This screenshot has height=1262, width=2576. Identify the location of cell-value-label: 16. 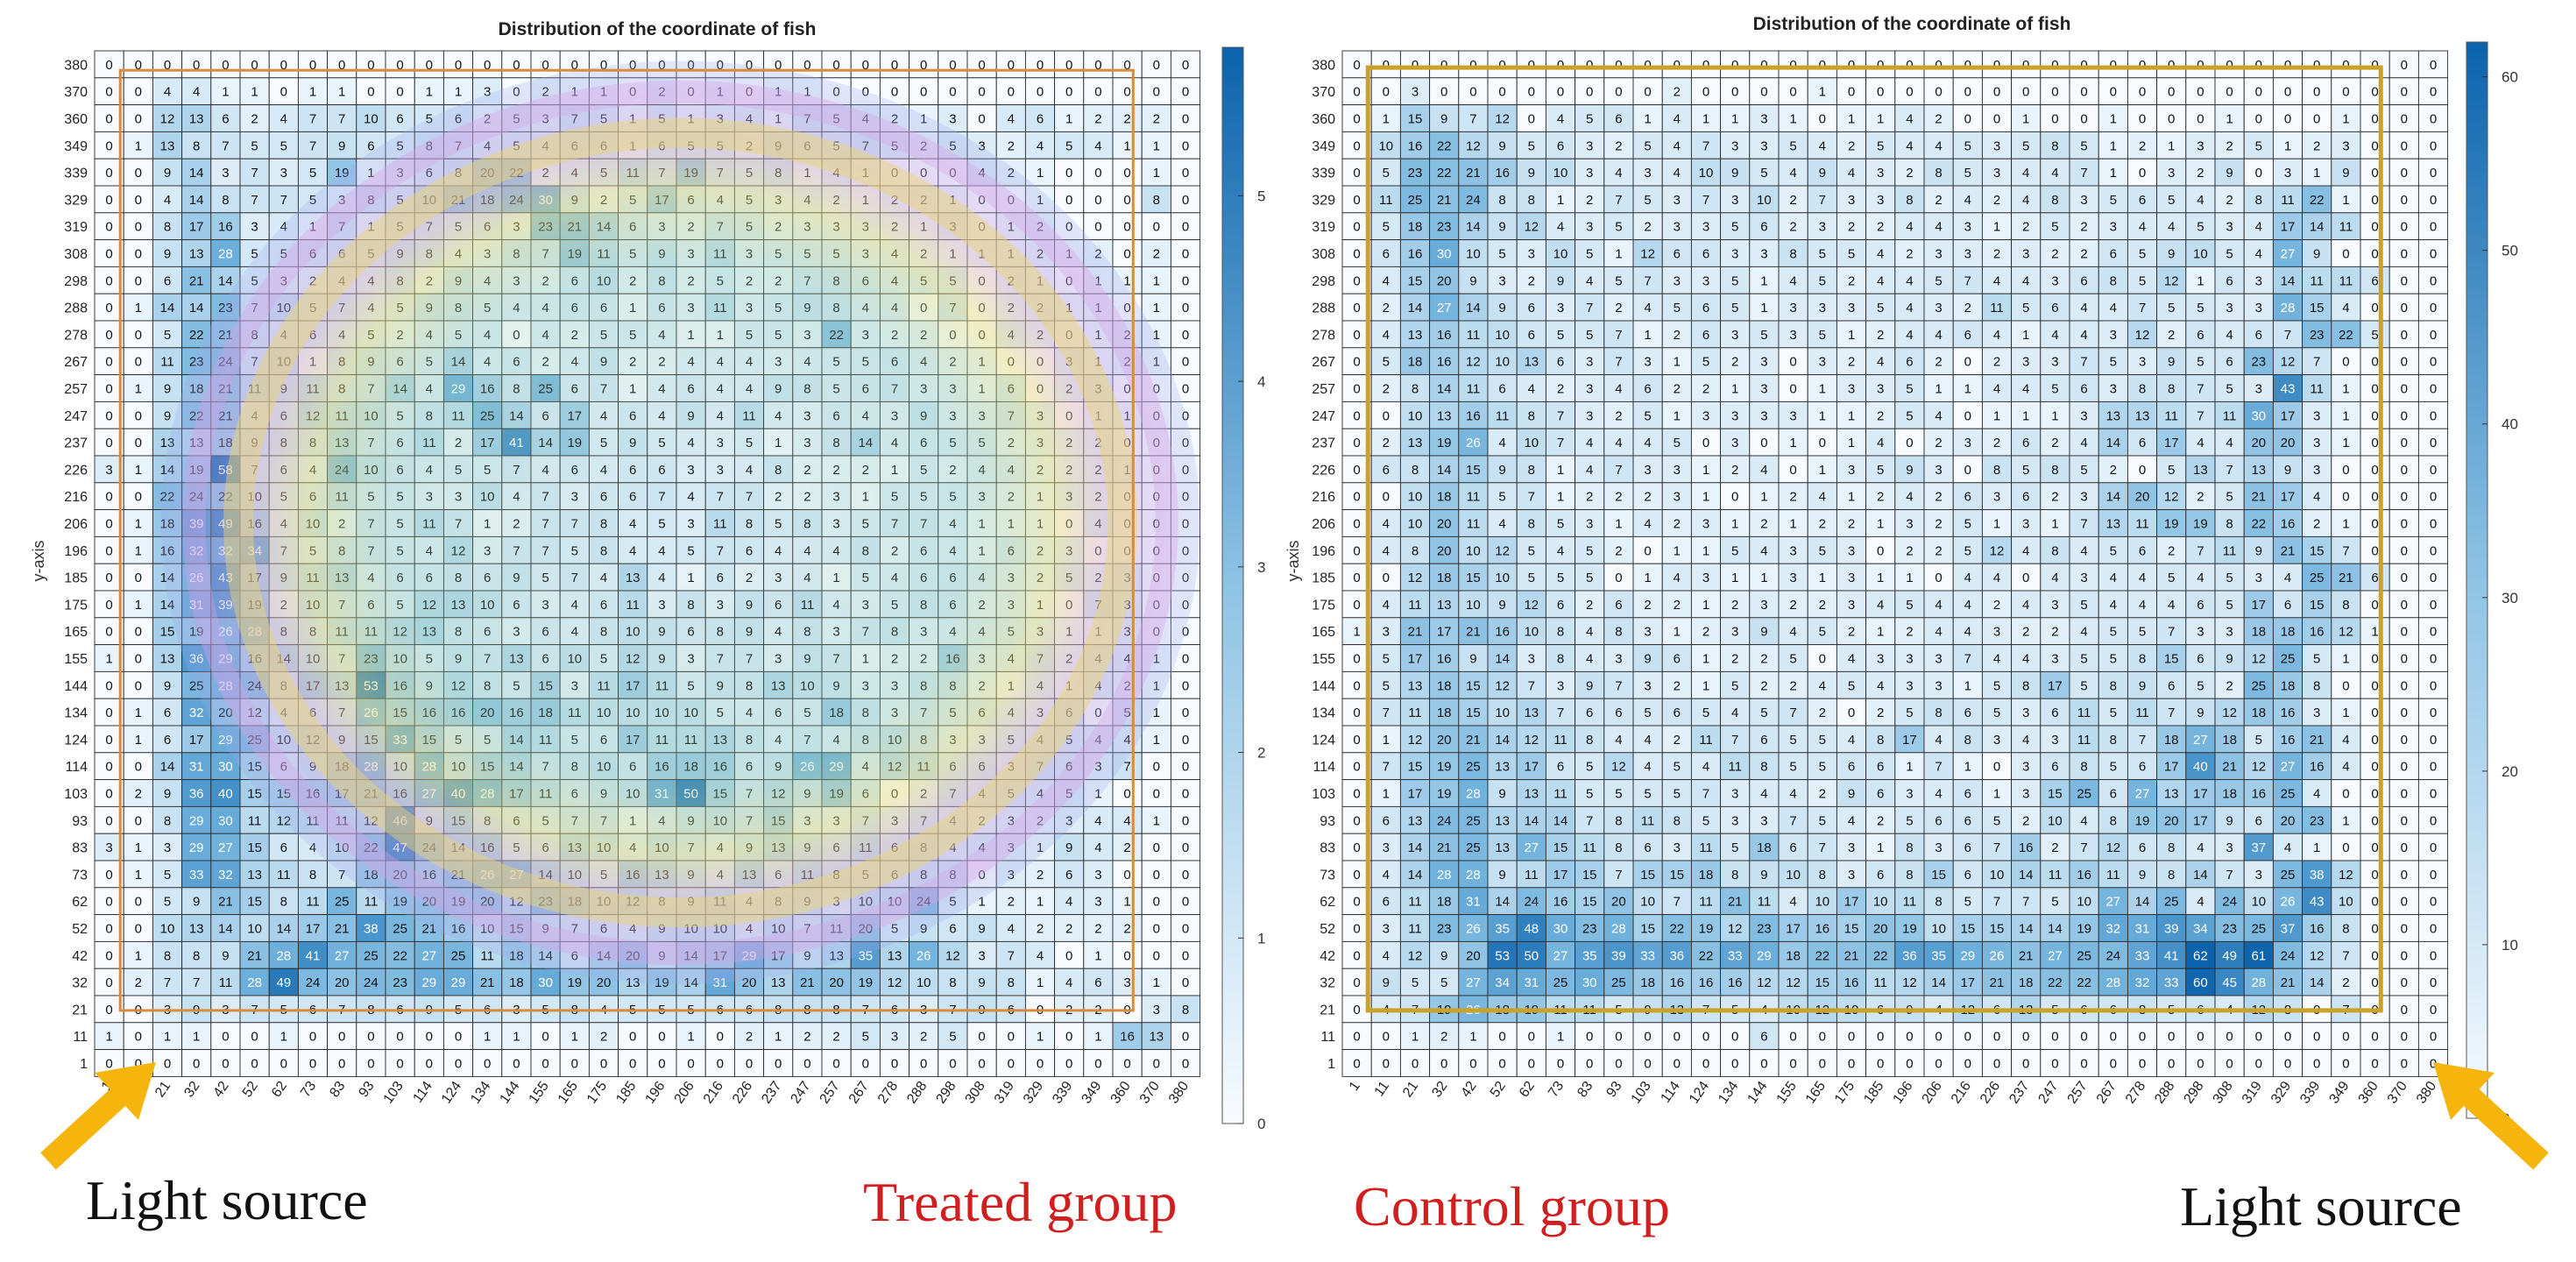
(1127, 1037).